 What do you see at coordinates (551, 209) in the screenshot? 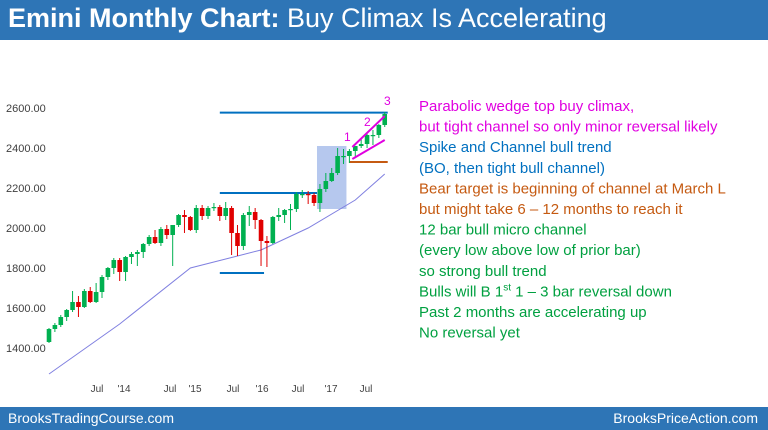
I see `annotation-text: but might take 6 – 12 months to reach it` at bounding box center [551, 209].